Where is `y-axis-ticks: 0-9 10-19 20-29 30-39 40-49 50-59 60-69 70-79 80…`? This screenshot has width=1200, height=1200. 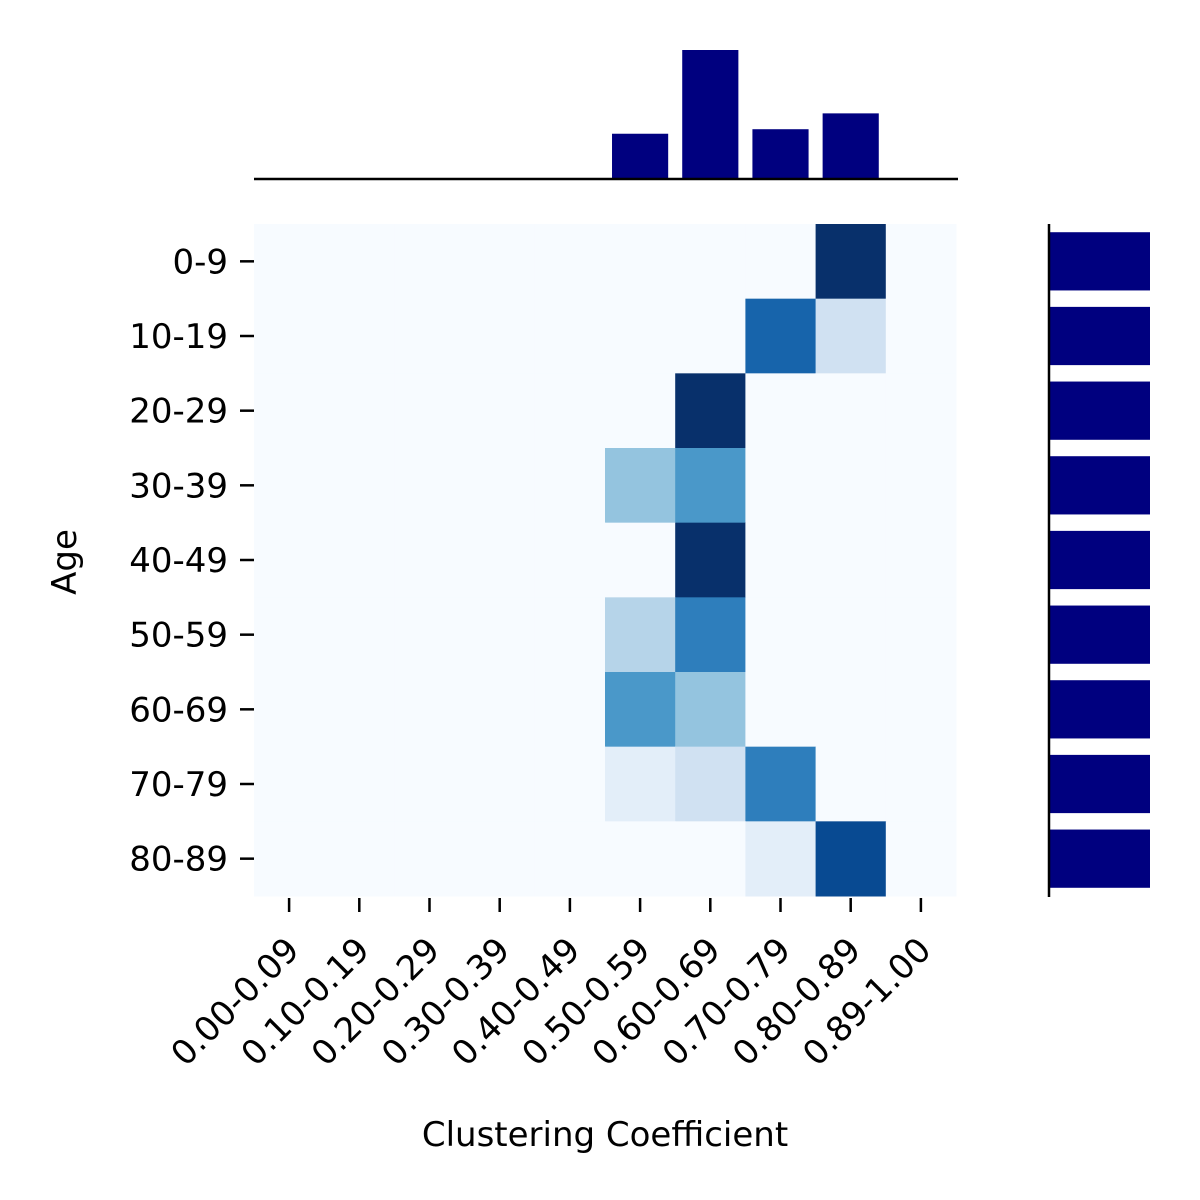
y-axis-ticks: 0-9 10-19 20-29 30-39 40-49 50-59 60-69 70-79 80… is located at coordinates (191, 561).